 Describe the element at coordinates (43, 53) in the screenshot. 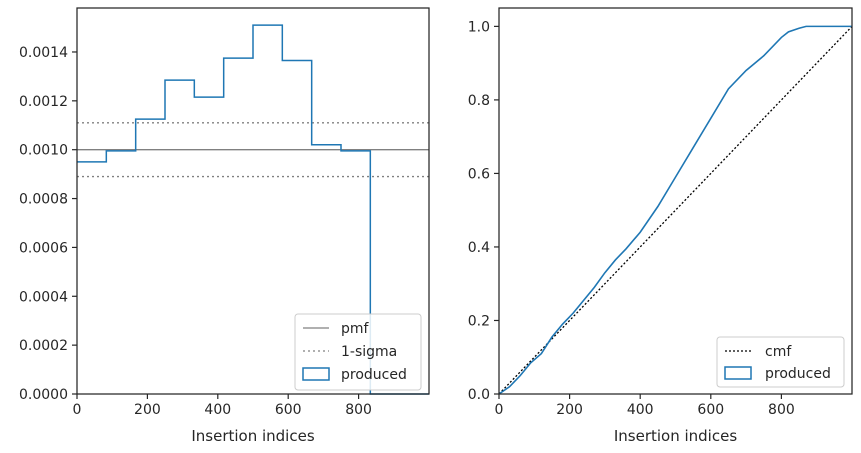

I see `y-tick-label: 0.0014` at that location.